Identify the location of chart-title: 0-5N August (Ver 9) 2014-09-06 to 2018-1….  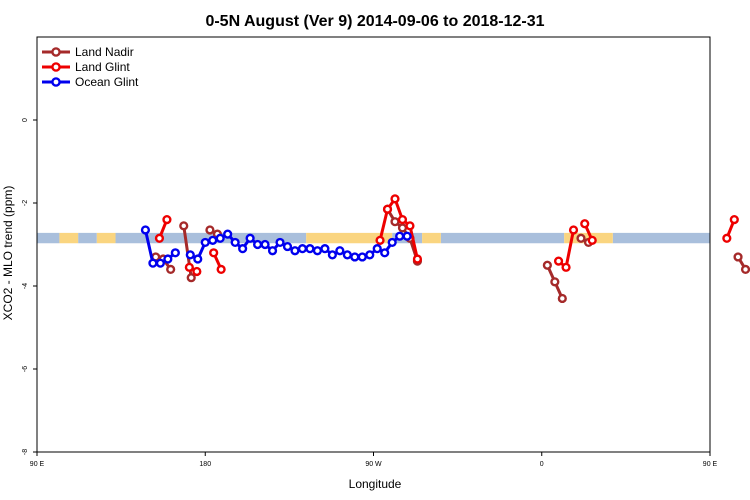
(374, 21).